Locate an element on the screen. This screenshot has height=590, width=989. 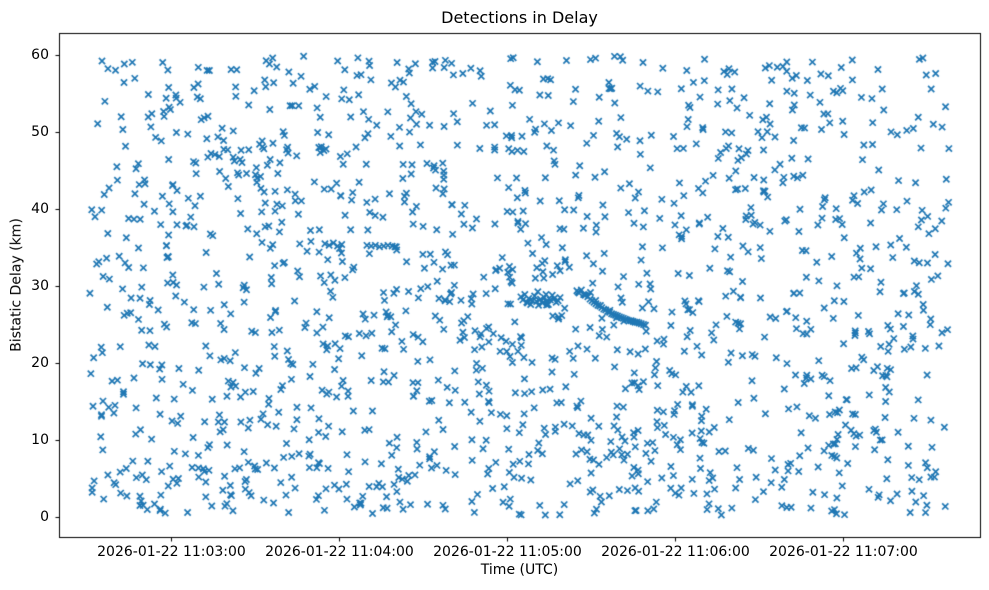
chart-title: Detections in Delay is located at coordinates (519, 17).